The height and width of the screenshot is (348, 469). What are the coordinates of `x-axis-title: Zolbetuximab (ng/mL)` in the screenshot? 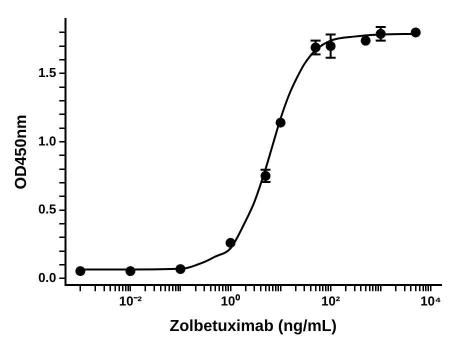 It's located at (253, 326).